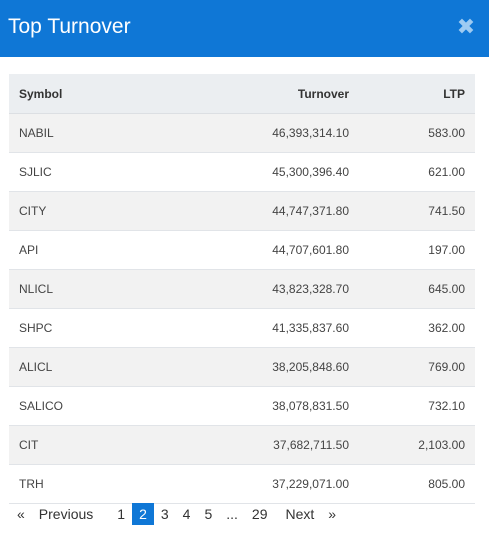  Describe the element at coordinates (269, 484) in the screenshot. I see `cell-turnover: 37,229,071.00` at that location.